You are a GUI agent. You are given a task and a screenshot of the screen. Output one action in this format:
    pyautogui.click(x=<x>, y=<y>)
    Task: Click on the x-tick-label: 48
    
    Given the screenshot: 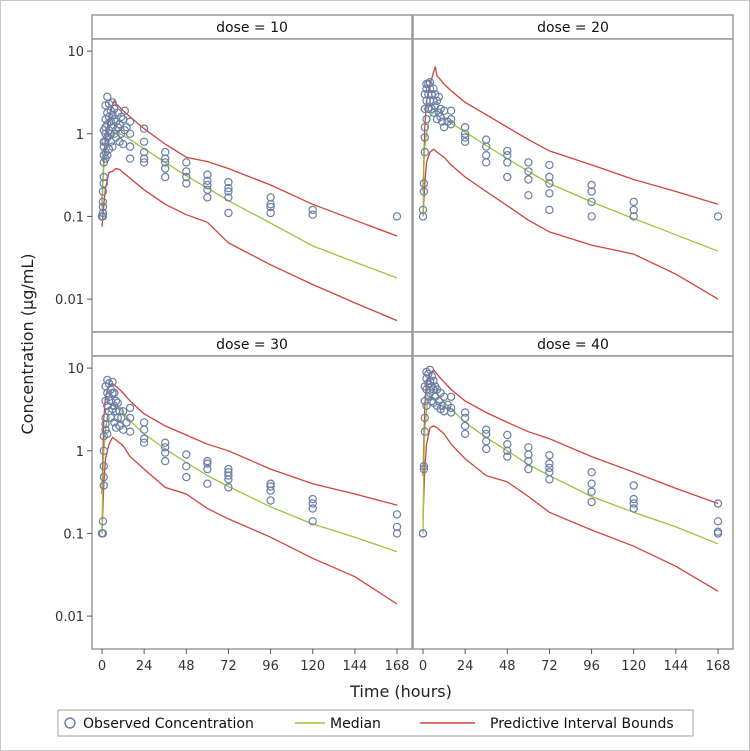 What is the action you would take?
    pyautogui.click(x=186, y=666)
    